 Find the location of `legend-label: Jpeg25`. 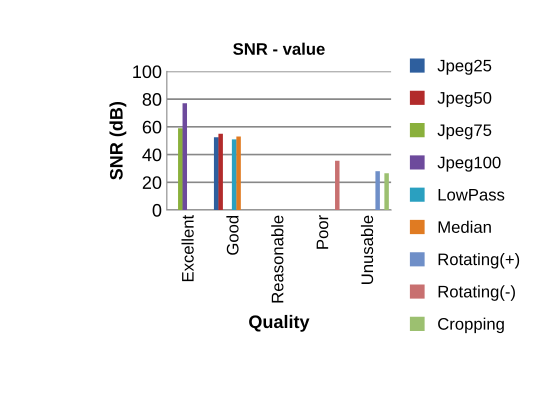

legend-label: Jpeg25 is located at coordinates (465, 67).